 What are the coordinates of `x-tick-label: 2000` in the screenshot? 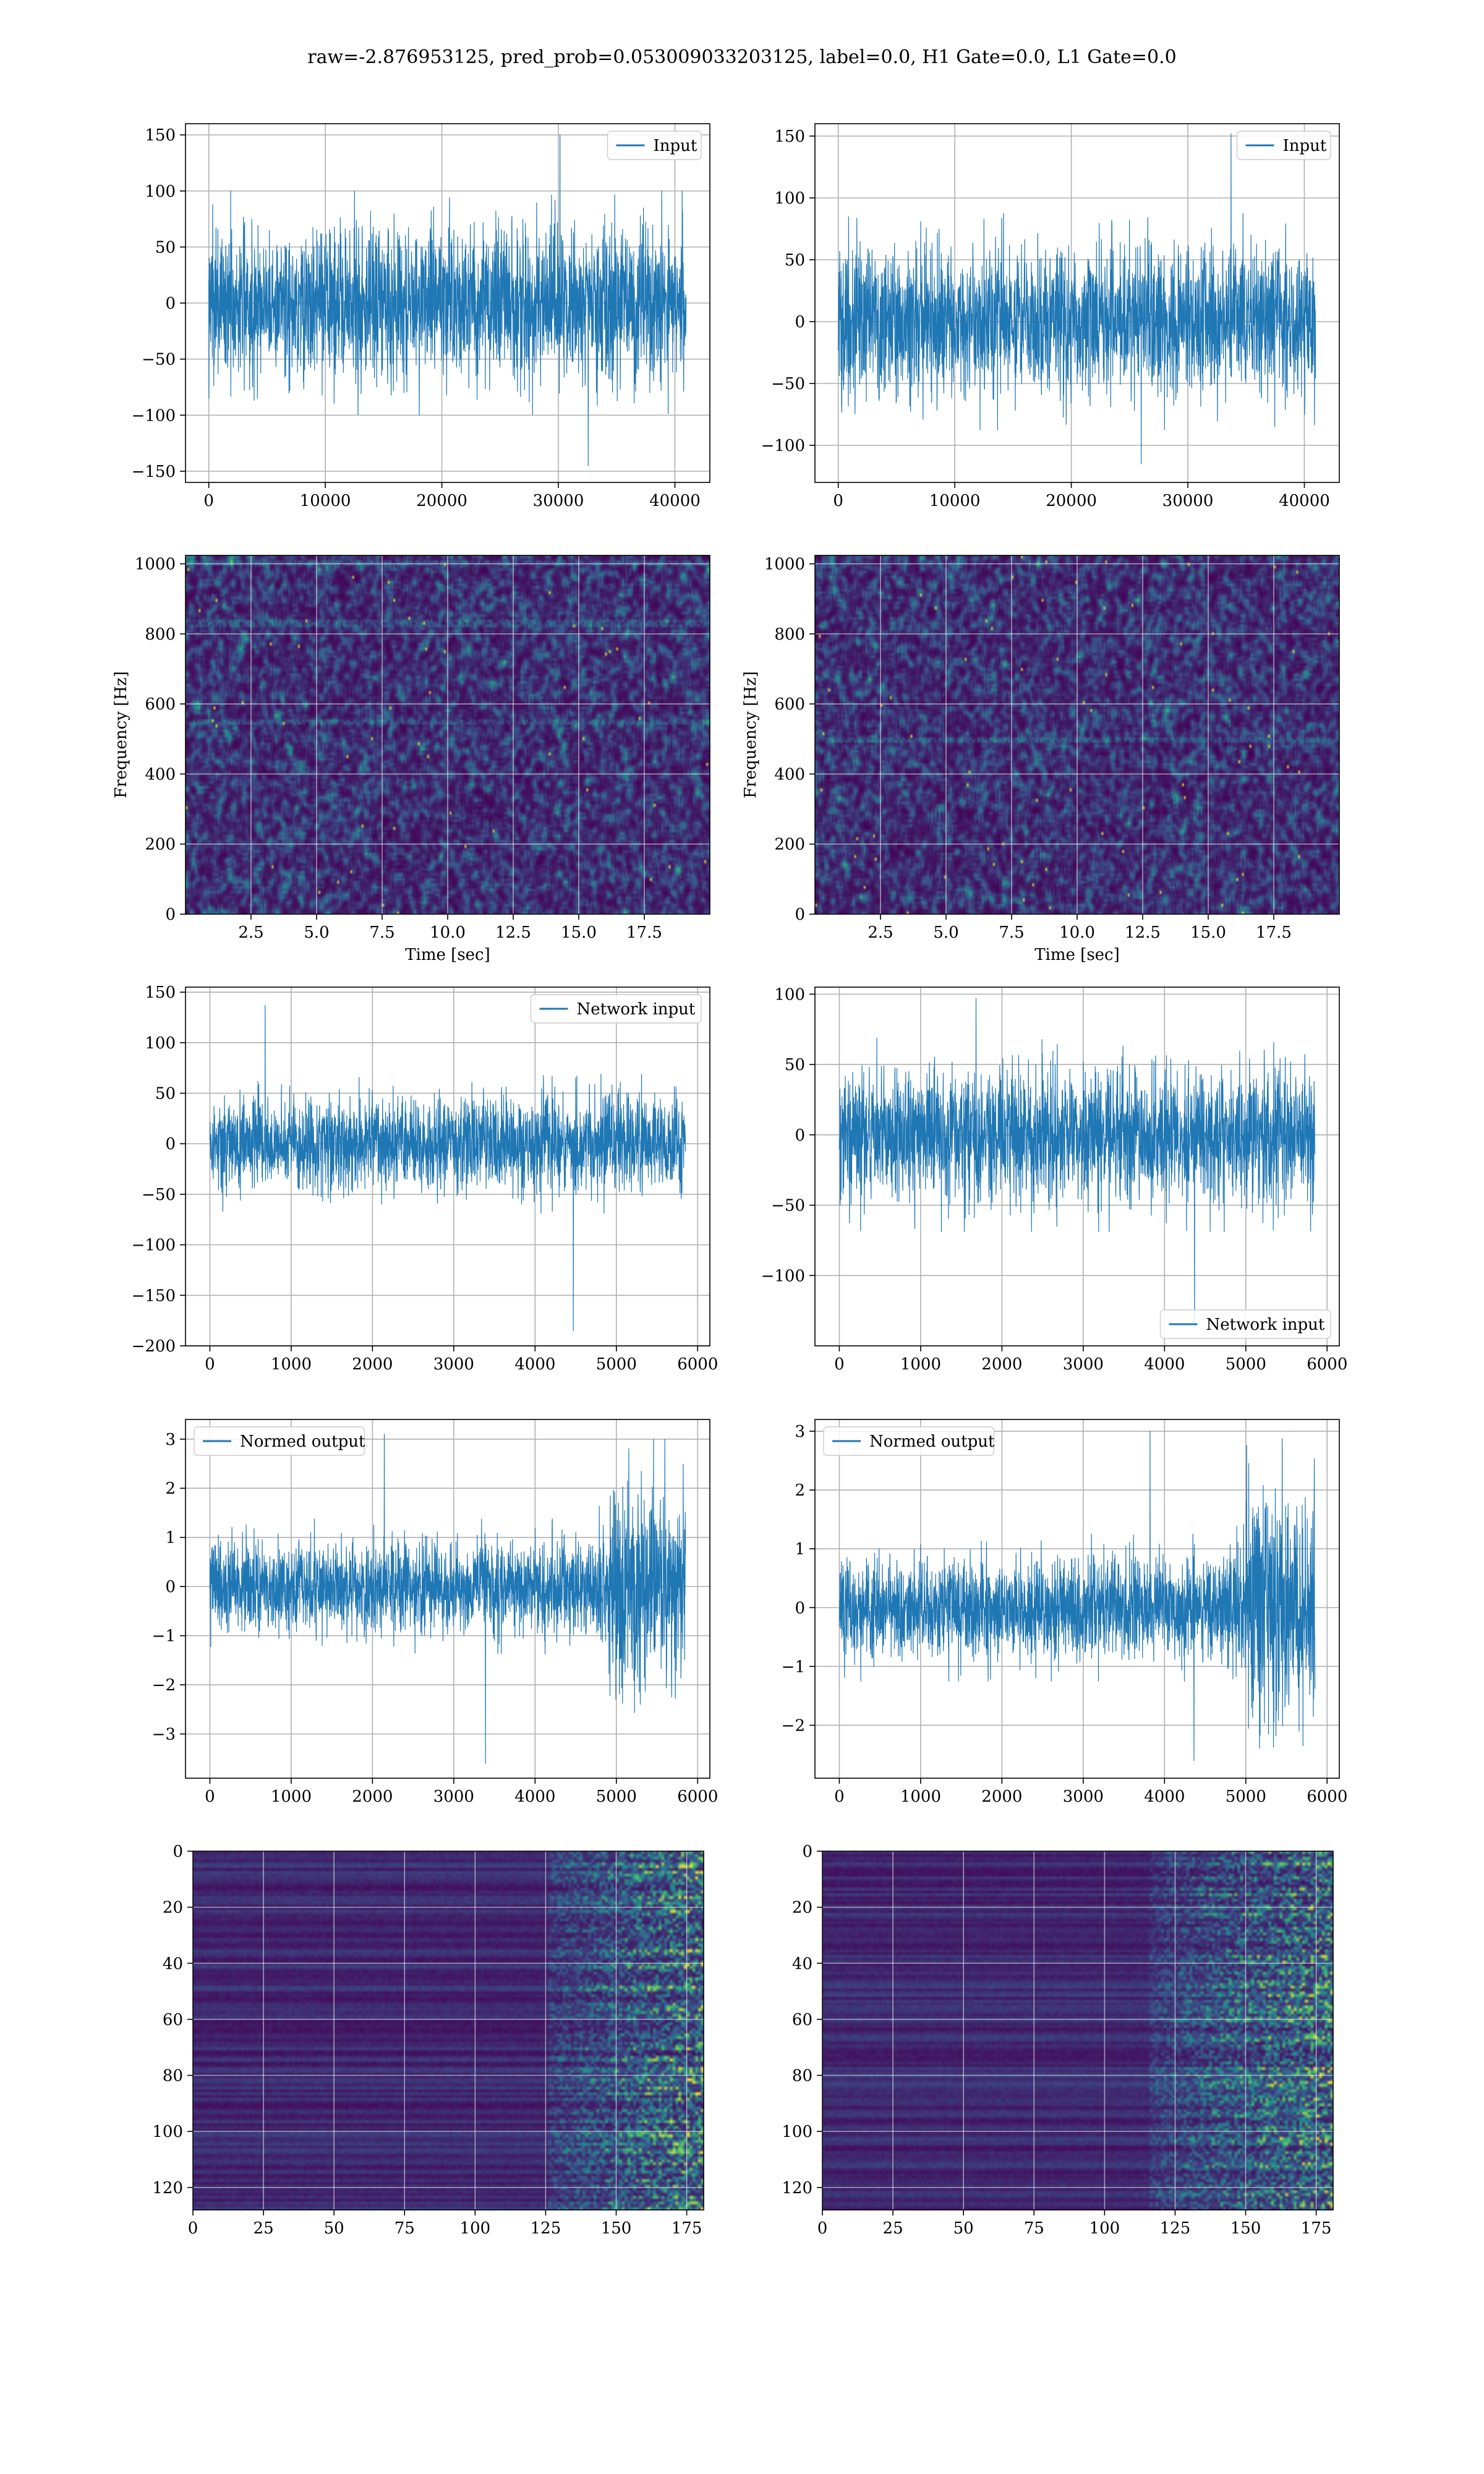 It's located at (372, 1796).